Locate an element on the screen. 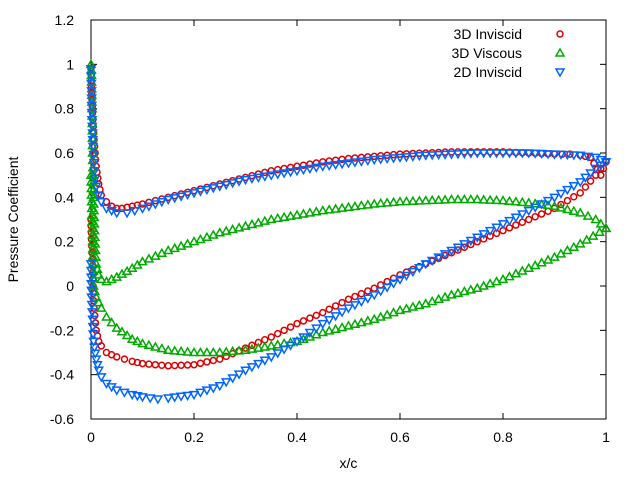 The height and width of the screenshot is (480, 640). legend-label: 2D Inviscid is located at coordinates (488, 72).